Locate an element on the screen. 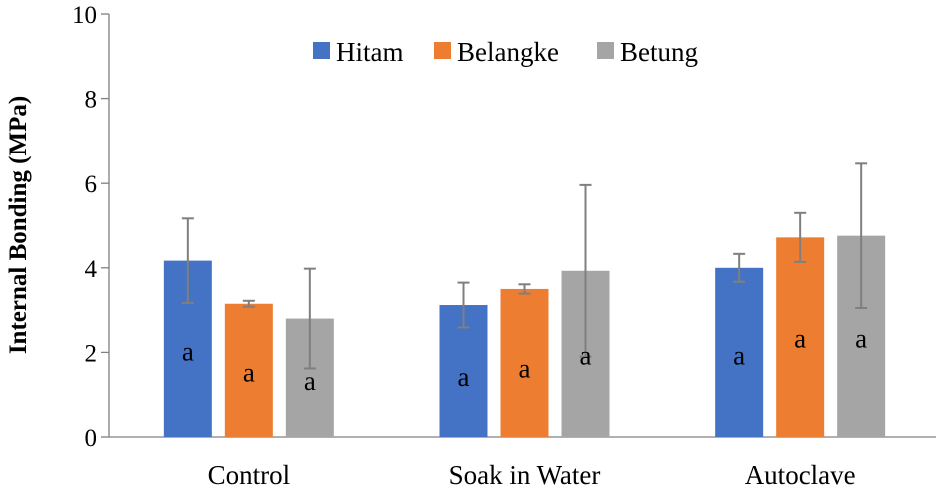 The width and height of the screenshot is (939, 491). legend-label: Belangke is located at coordinates (508, 52).